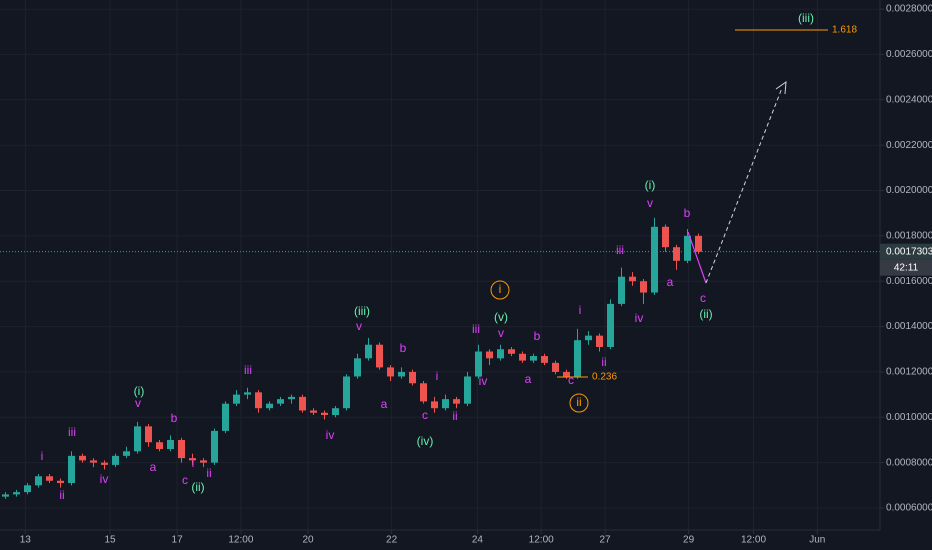 This screenshot has width=932, height=550. What do you see at coordinates (909, 372) in the screenshot?
I see `y-tick-label: 0.0012000` at bounding box center [909, 372].